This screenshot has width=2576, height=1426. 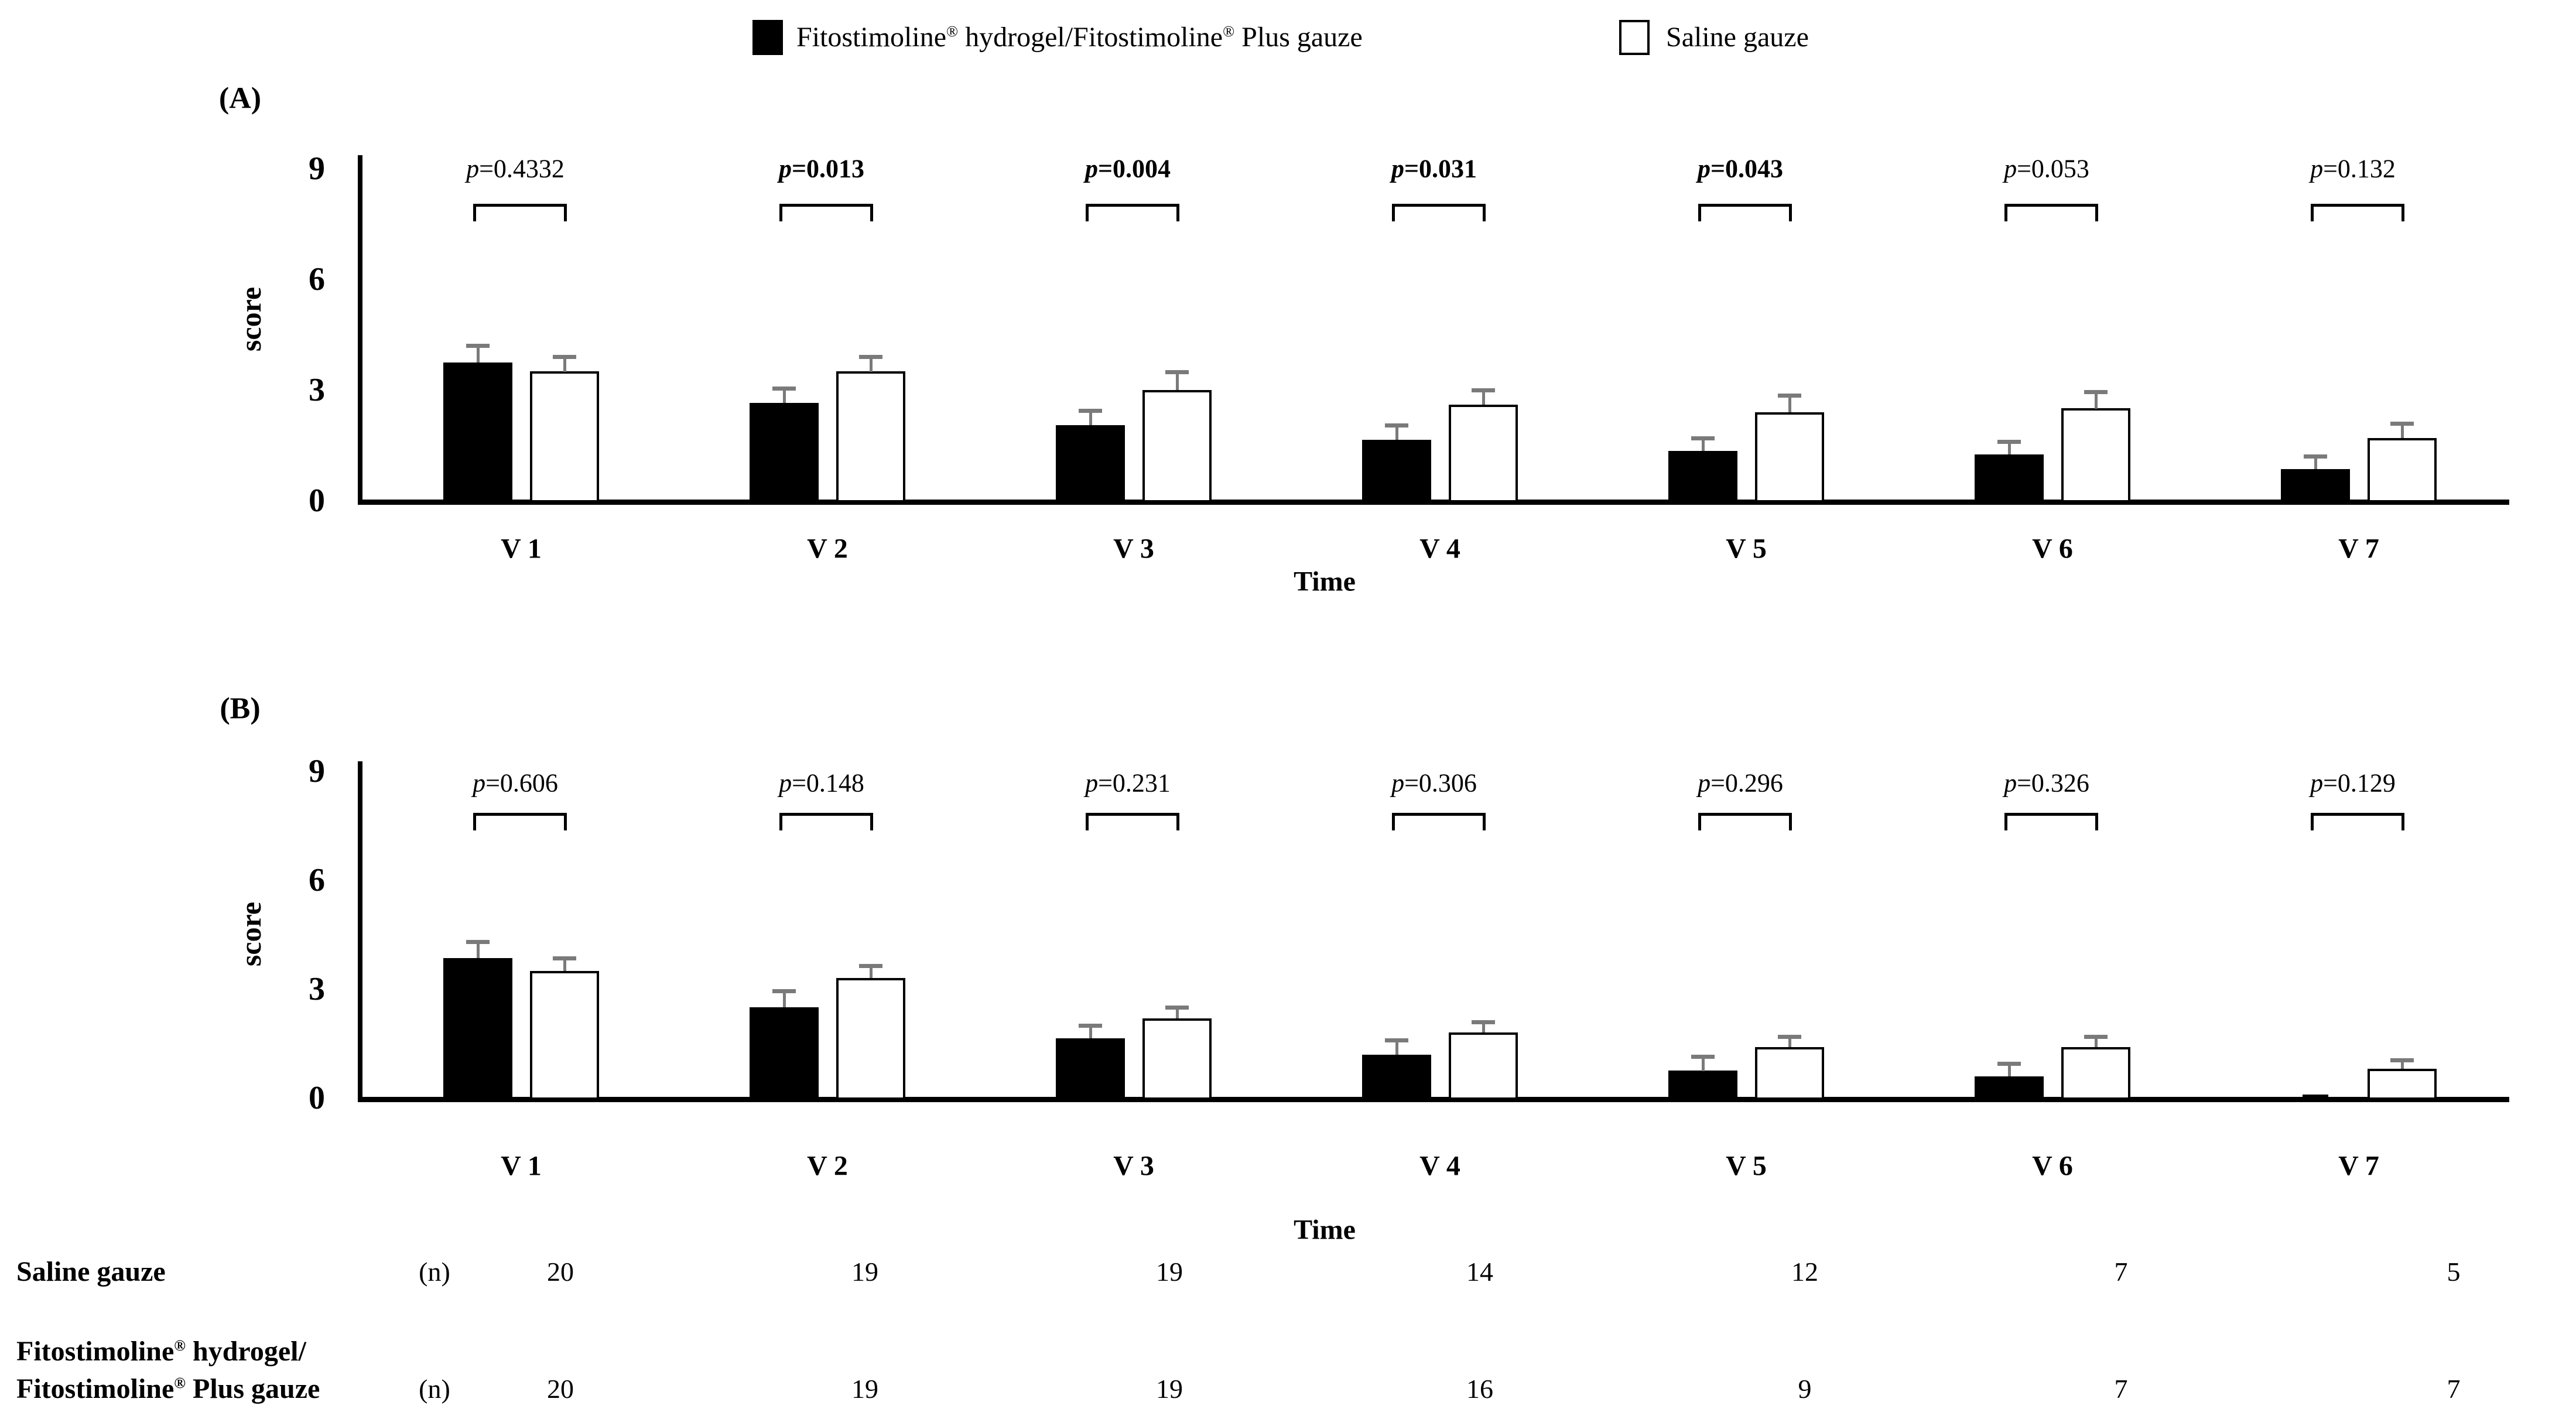 I want to click on error-bar-cap-a-2-saline, so click(x=871, y=357).